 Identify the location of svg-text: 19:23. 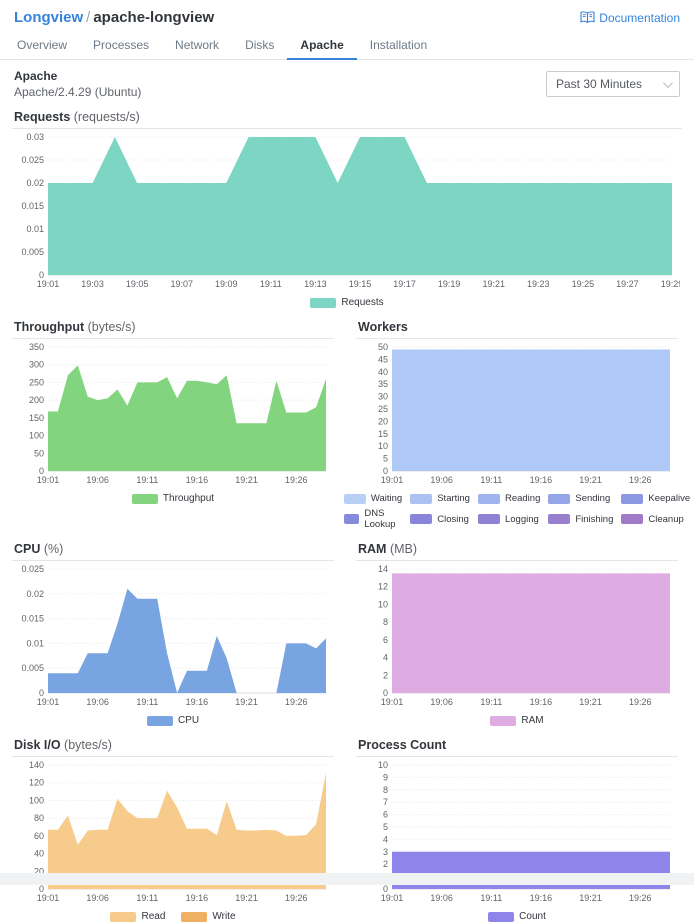
(538, 284).